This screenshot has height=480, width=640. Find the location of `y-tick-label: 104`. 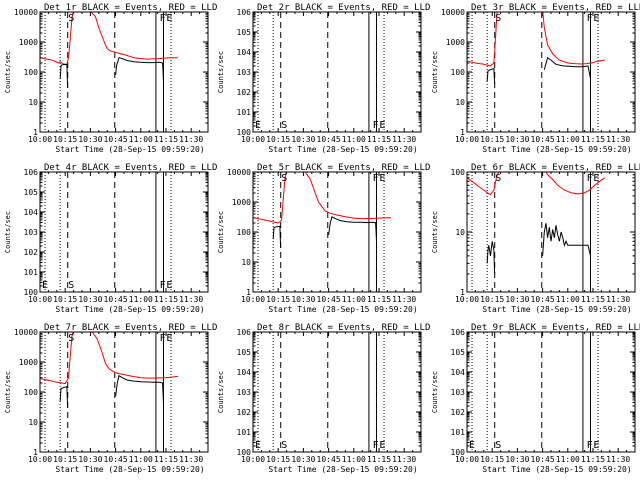

y-tick-label: 104 is located at coordinates (31, 212).